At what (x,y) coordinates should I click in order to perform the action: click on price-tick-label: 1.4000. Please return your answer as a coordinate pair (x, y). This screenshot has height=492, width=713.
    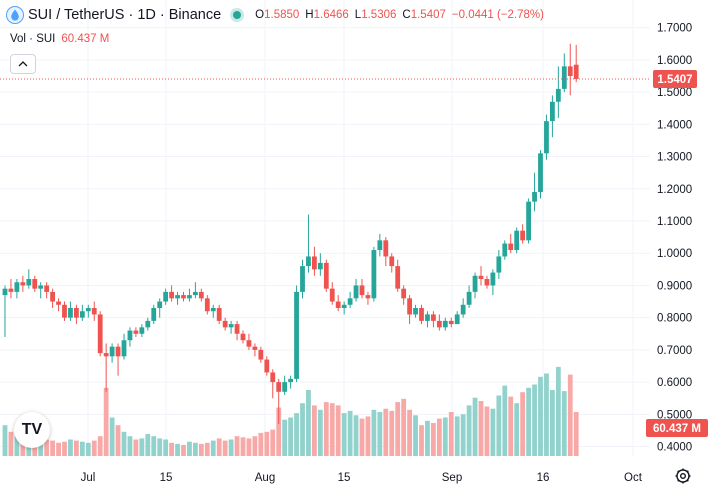
    Looking at the image, I should click on (674, 125).